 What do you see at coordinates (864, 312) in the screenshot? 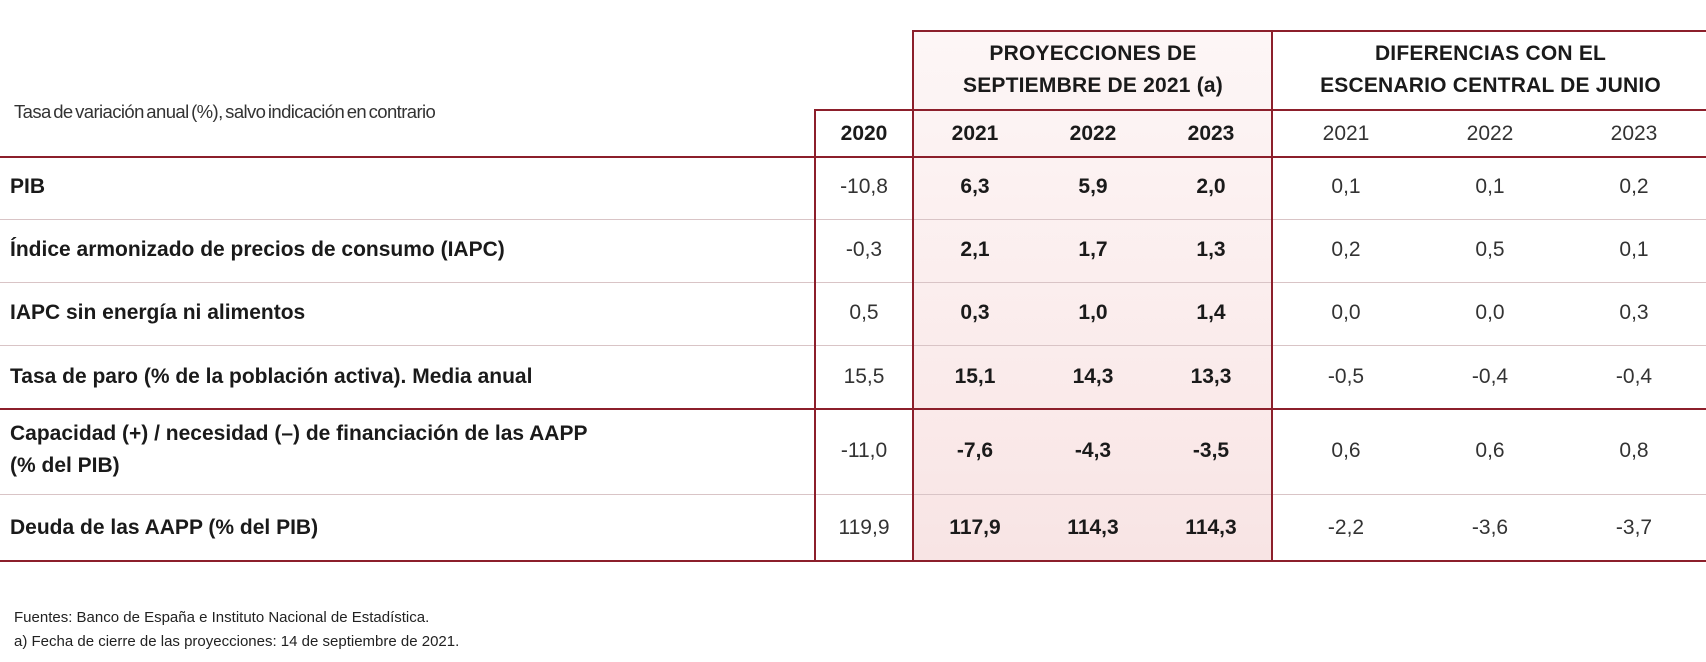
I see `cell-base: 0,5` at bounding box center [864, 312].